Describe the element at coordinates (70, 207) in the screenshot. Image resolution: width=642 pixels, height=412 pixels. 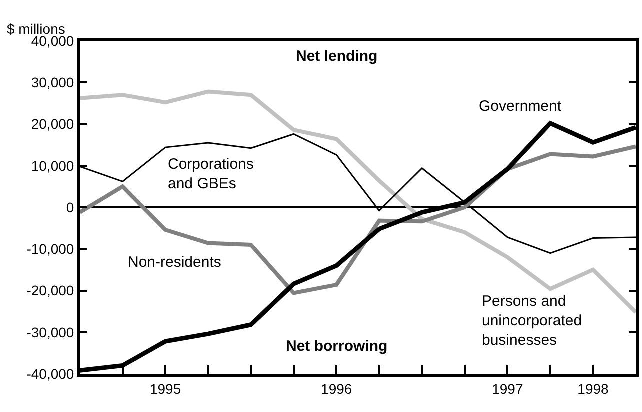
I see `y-tick-label: 0` at that location.